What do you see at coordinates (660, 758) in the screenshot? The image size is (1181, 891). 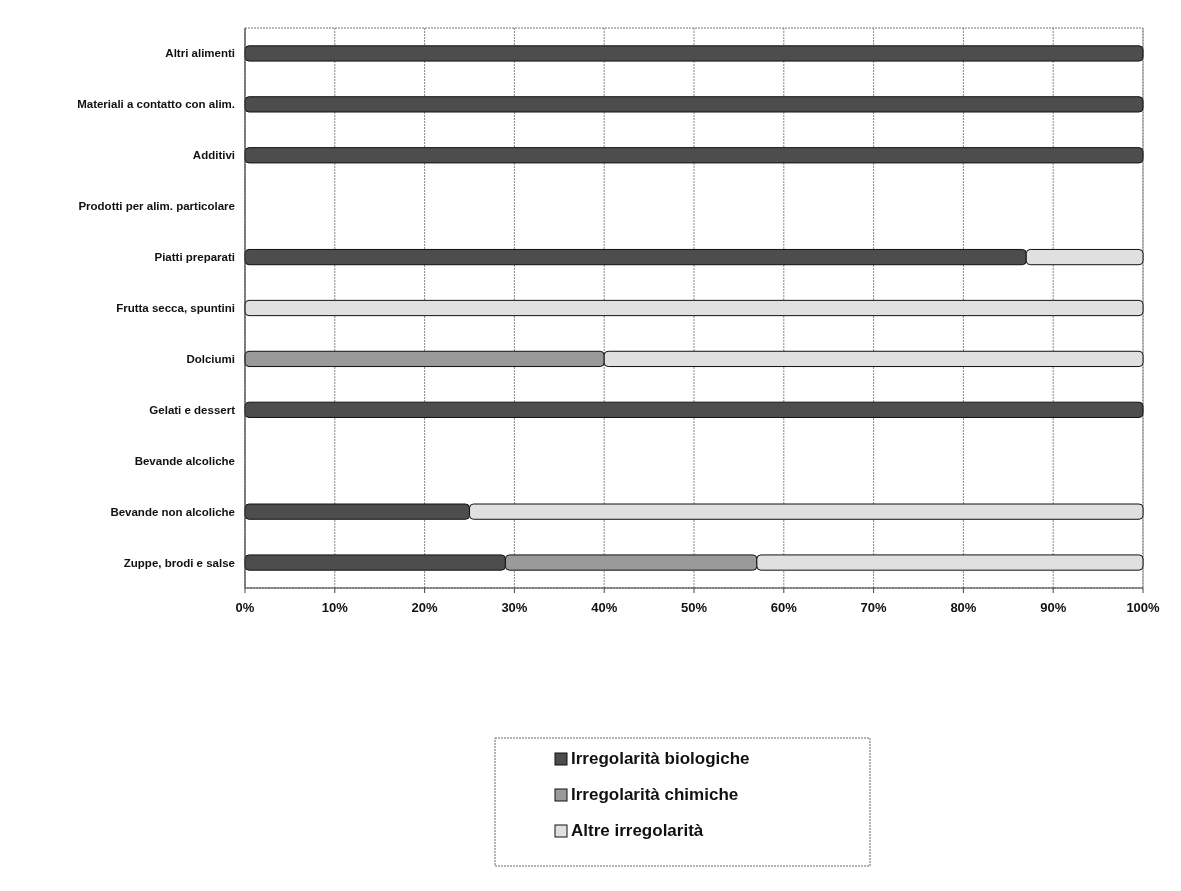 I see `legend-label: Irregolarità biologiche` at bounding box center [660, 758].